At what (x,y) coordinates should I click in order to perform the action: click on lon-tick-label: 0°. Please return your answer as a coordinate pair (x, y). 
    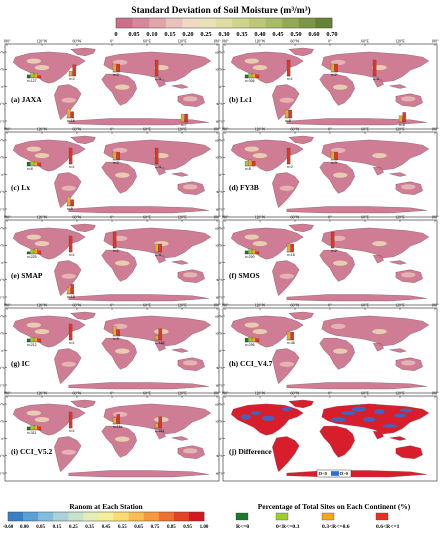
    Looking at the image, I should click on (112, 218).